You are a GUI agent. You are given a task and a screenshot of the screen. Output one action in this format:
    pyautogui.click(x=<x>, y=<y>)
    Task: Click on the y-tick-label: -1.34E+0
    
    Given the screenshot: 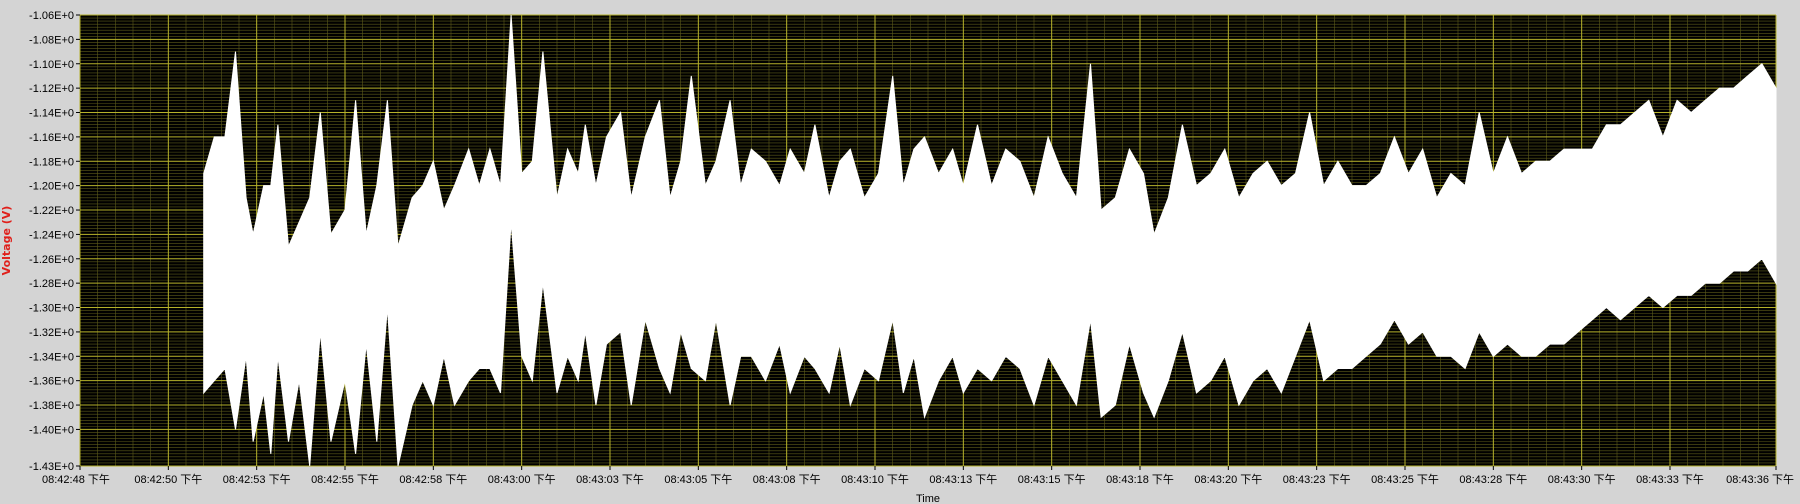 What is the action you would take?
    pyautogui.click(x=51, y=357)
    